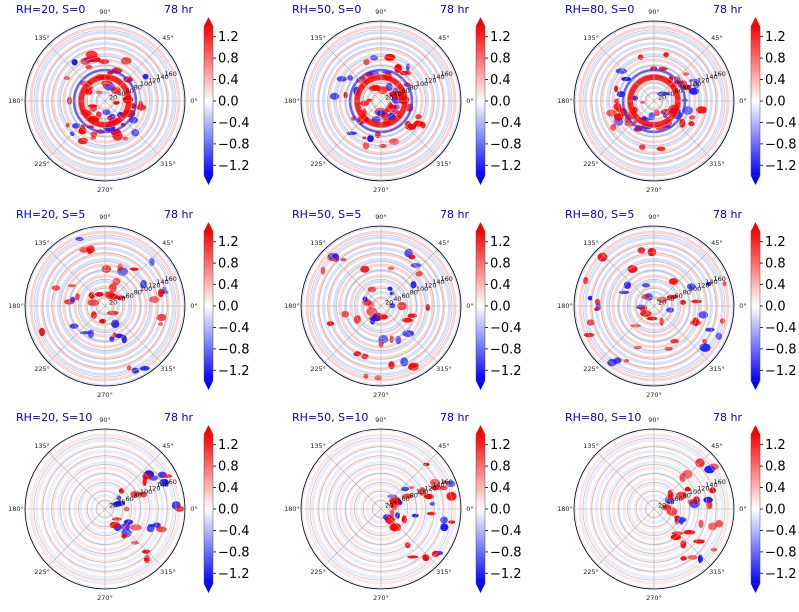  I want to click on radial-tick-label: 100, so click(695, 84).